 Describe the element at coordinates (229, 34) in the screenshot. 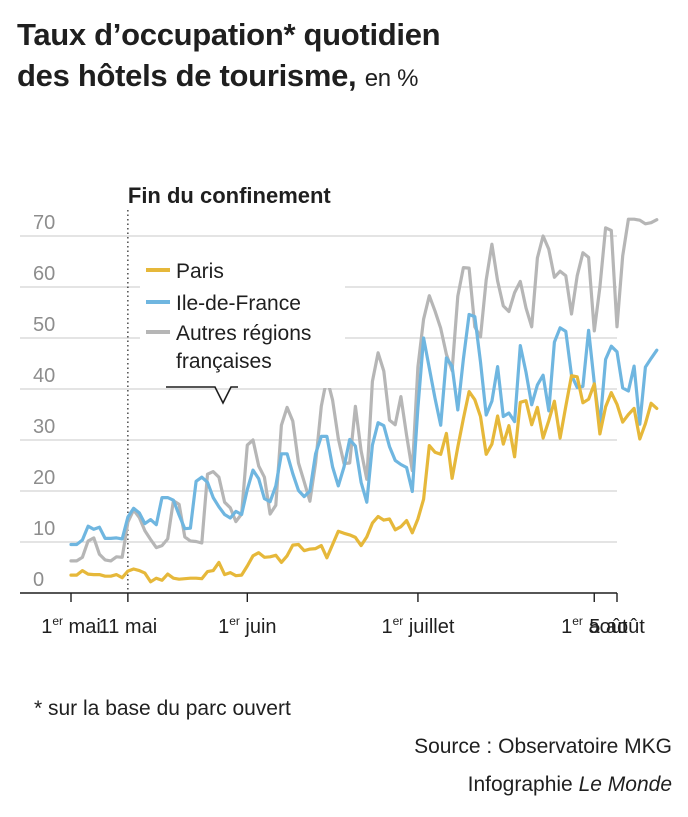

I see `title-line-1: Taux d’occupation* quotidien` at that location.